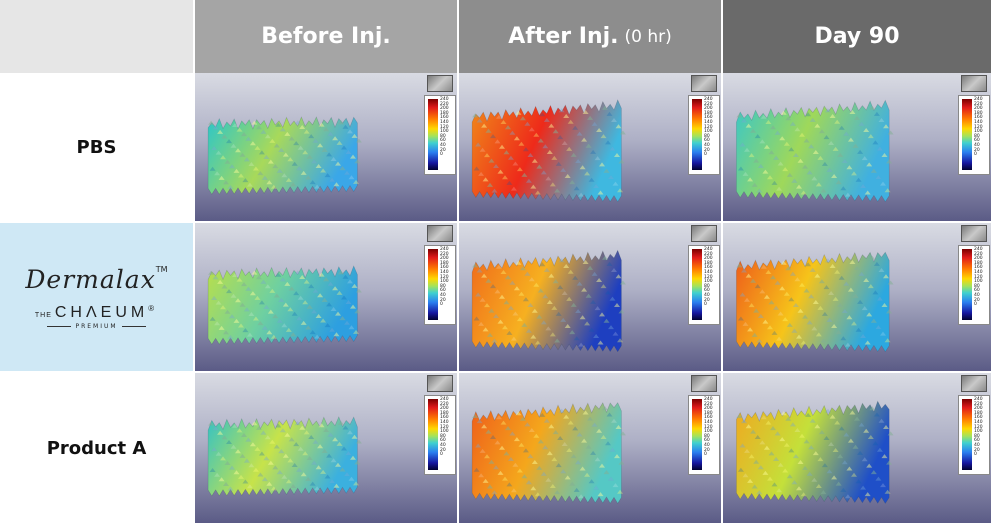 The image size is (991, 523). What do you see at coordinates (563, 36) in the screenshot?
I see `header-after-label: After Inj.` at bounding box center [563, 36].